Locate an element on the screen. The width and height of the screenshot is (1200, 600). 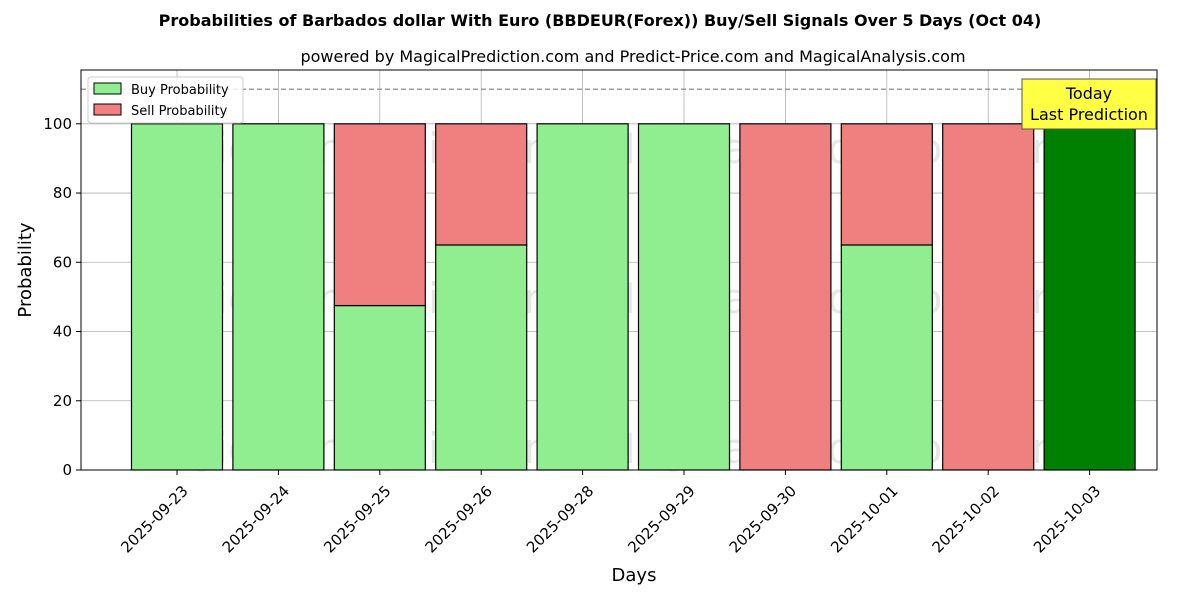
x-tick-label: 2025-09-29 is located at coordinates (661, 519).